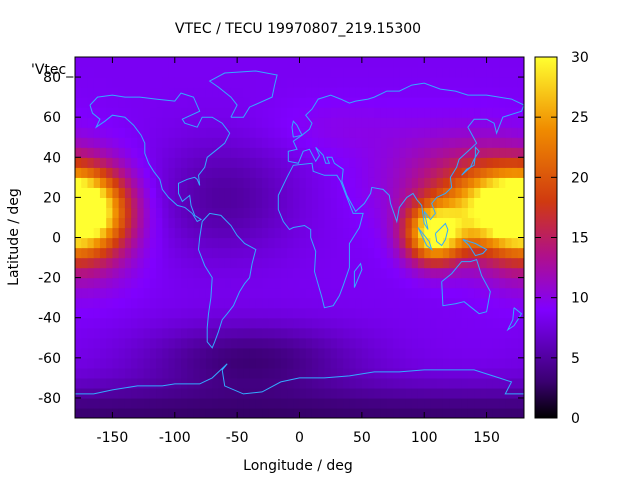 The width and height of the screenshot is (640, 480). Describe the element at coordinates (580, 239) in the screenshot. I see `colorbar-tick-label: 15` at that location.